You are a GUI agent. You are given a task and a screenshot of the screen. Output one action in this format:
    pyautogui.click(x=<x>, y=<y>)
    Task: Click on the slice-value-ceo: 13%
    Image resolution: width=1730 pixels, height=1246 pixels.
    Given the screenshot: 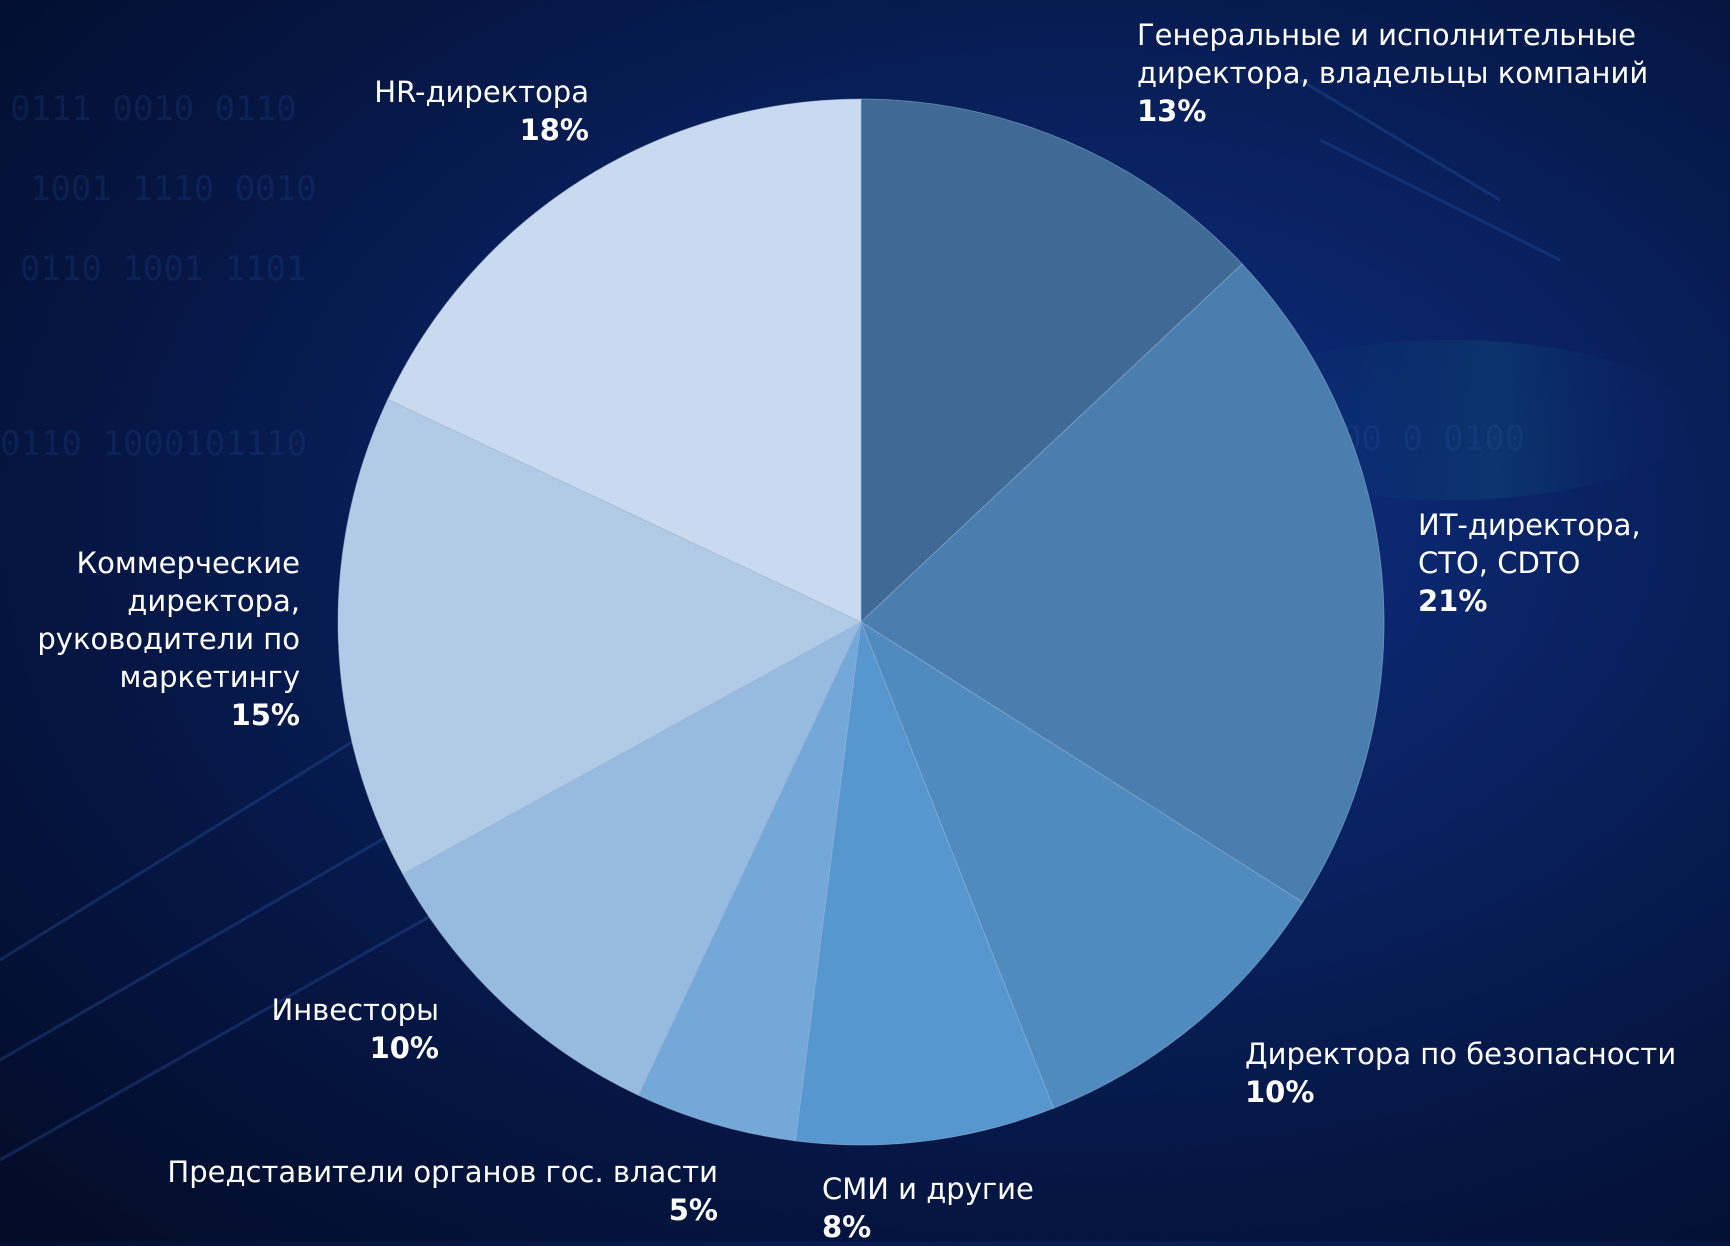 What is the action you would take?
    pyautogui.click(x=1172, y=111)
    